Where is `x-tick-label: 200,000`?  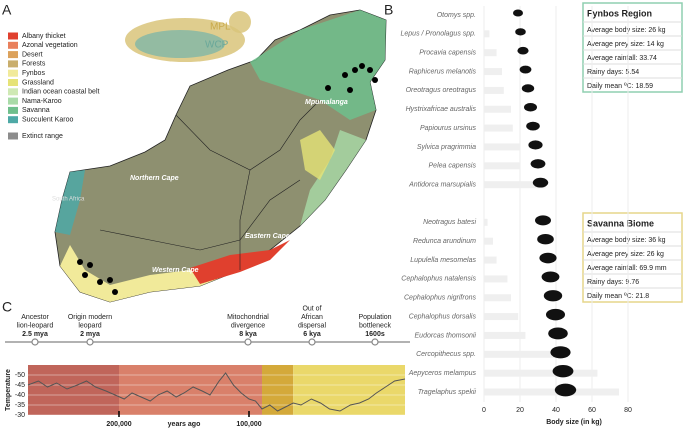 x-tick-label: 200,000 is located at coordinates (118, 424).